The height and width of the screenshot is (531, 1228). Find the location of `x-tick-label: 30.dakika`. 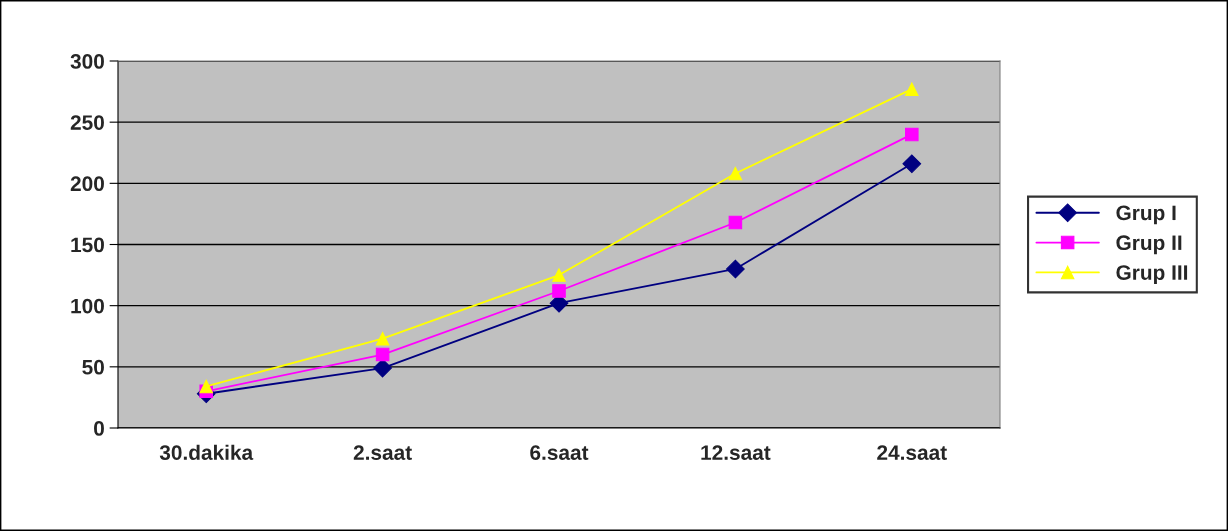

x-tick-label: 30.dakika is located at coordinates (206, 452).